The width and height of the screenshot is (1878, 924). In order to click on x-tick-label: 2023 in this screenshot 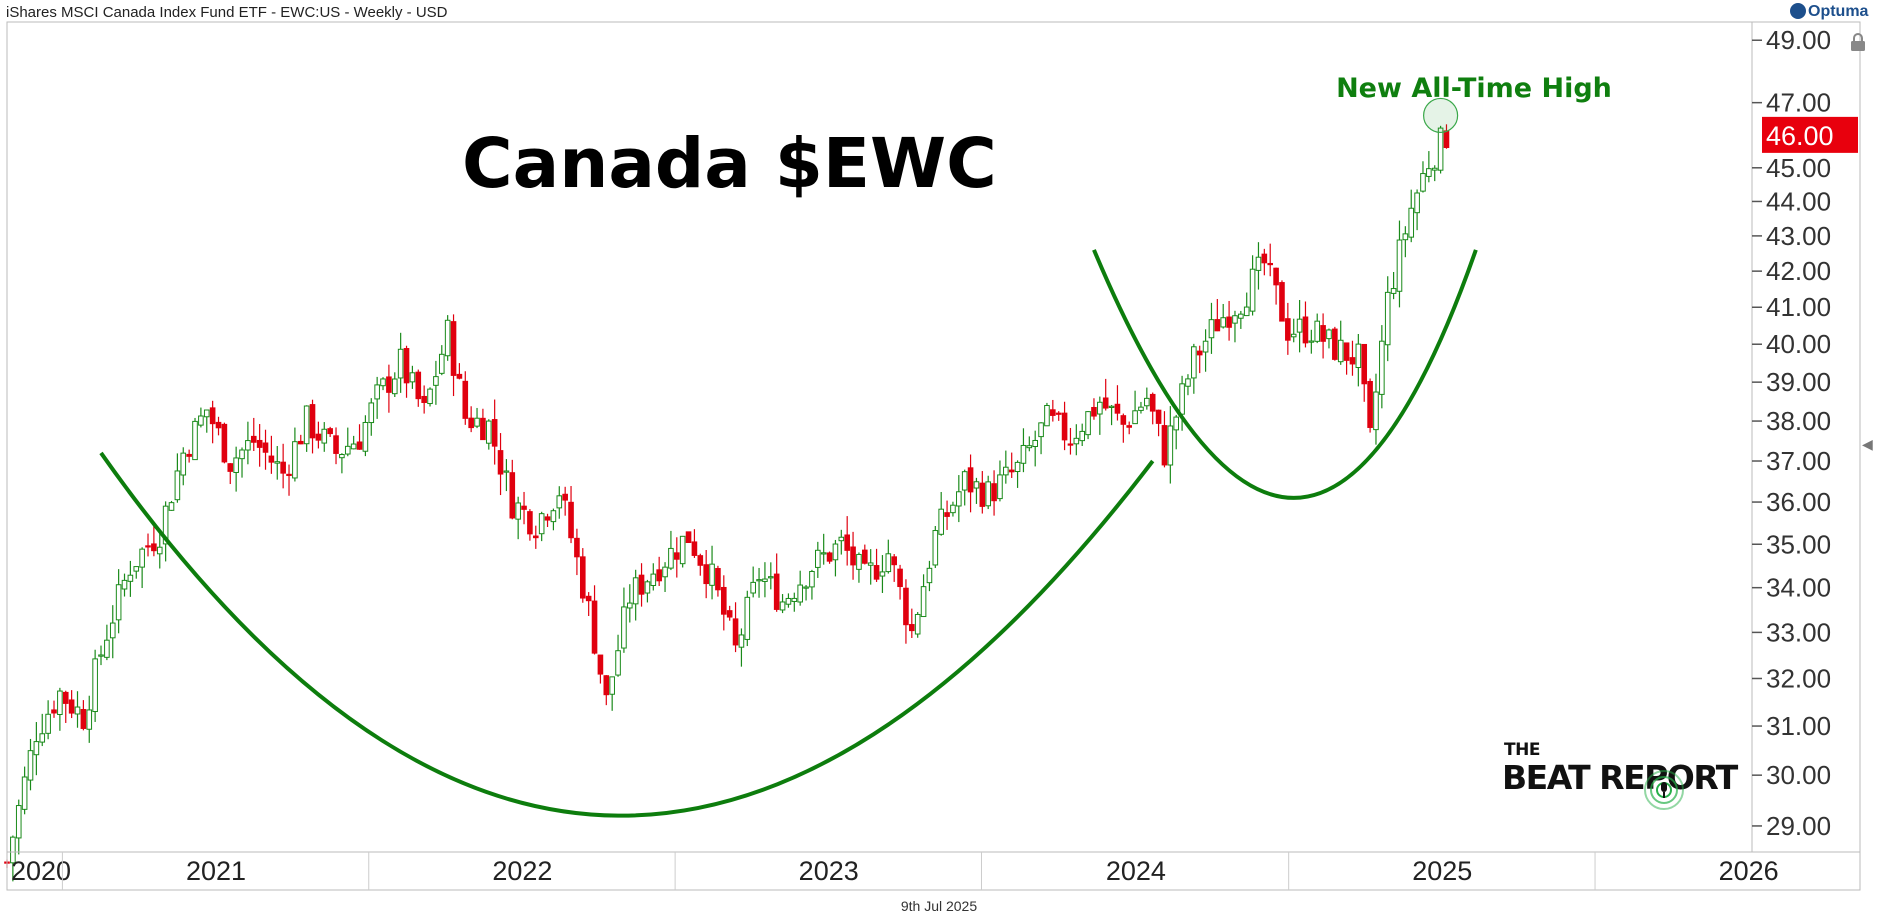, I will do `click(829, 871)`.